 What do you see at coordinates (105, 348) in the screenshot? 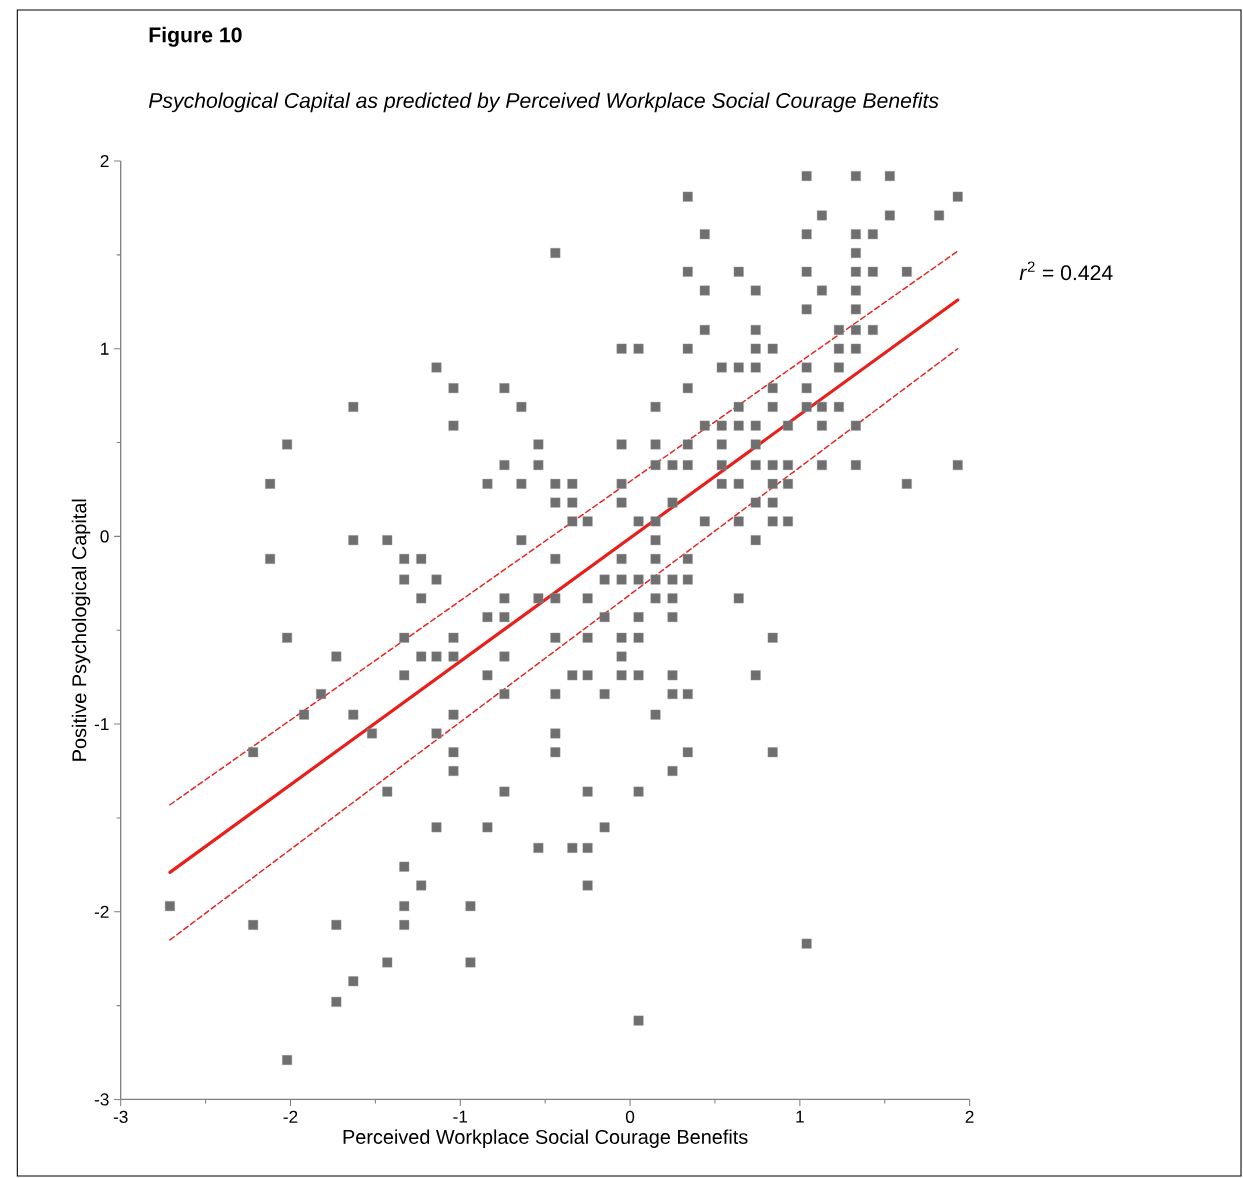
I see `y-tick-label: 1` at bounding box center [105, 348].